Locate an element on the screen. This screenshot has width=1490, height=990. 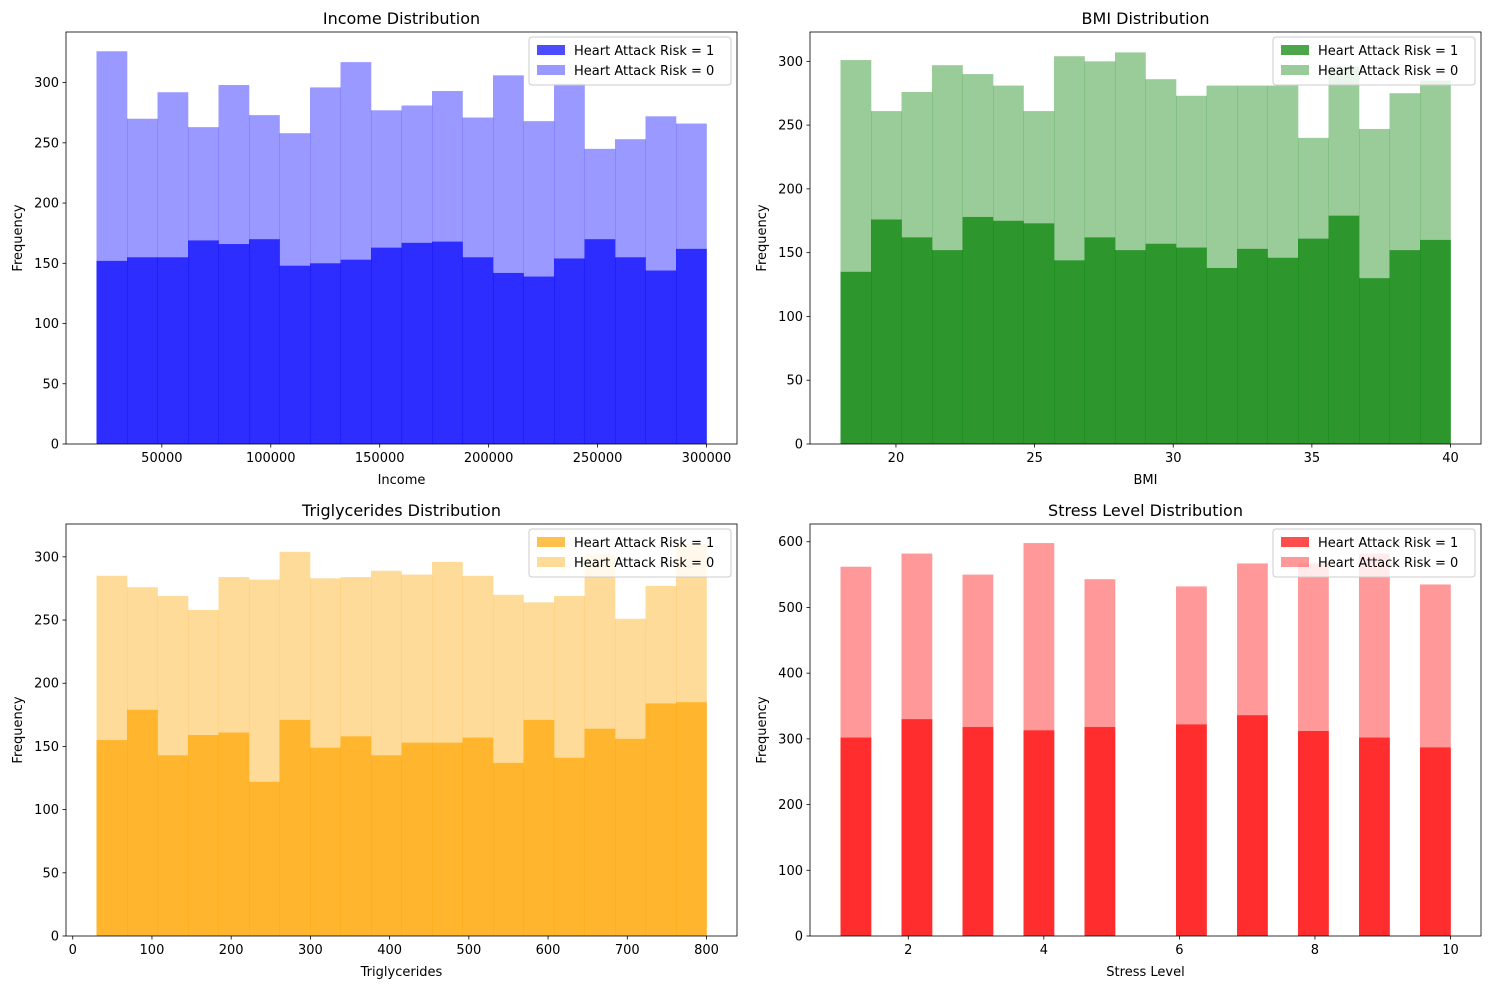
x-tick-label: 35 is located at coordinates (1312, 458).